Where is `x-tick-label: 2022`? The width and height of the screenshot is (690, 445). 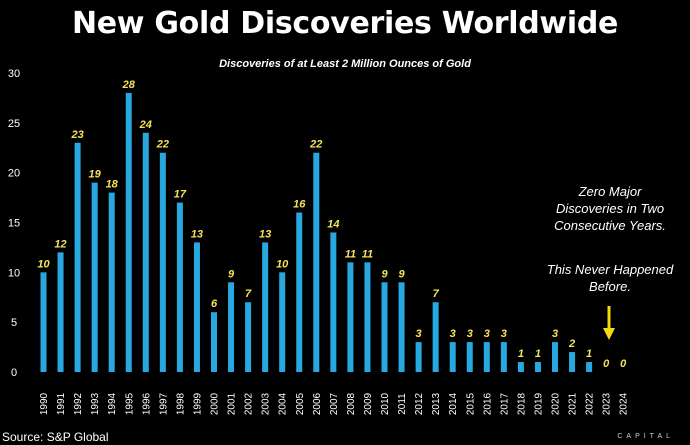
x-tick-label: 2022 is located at coordinates (590, 403).